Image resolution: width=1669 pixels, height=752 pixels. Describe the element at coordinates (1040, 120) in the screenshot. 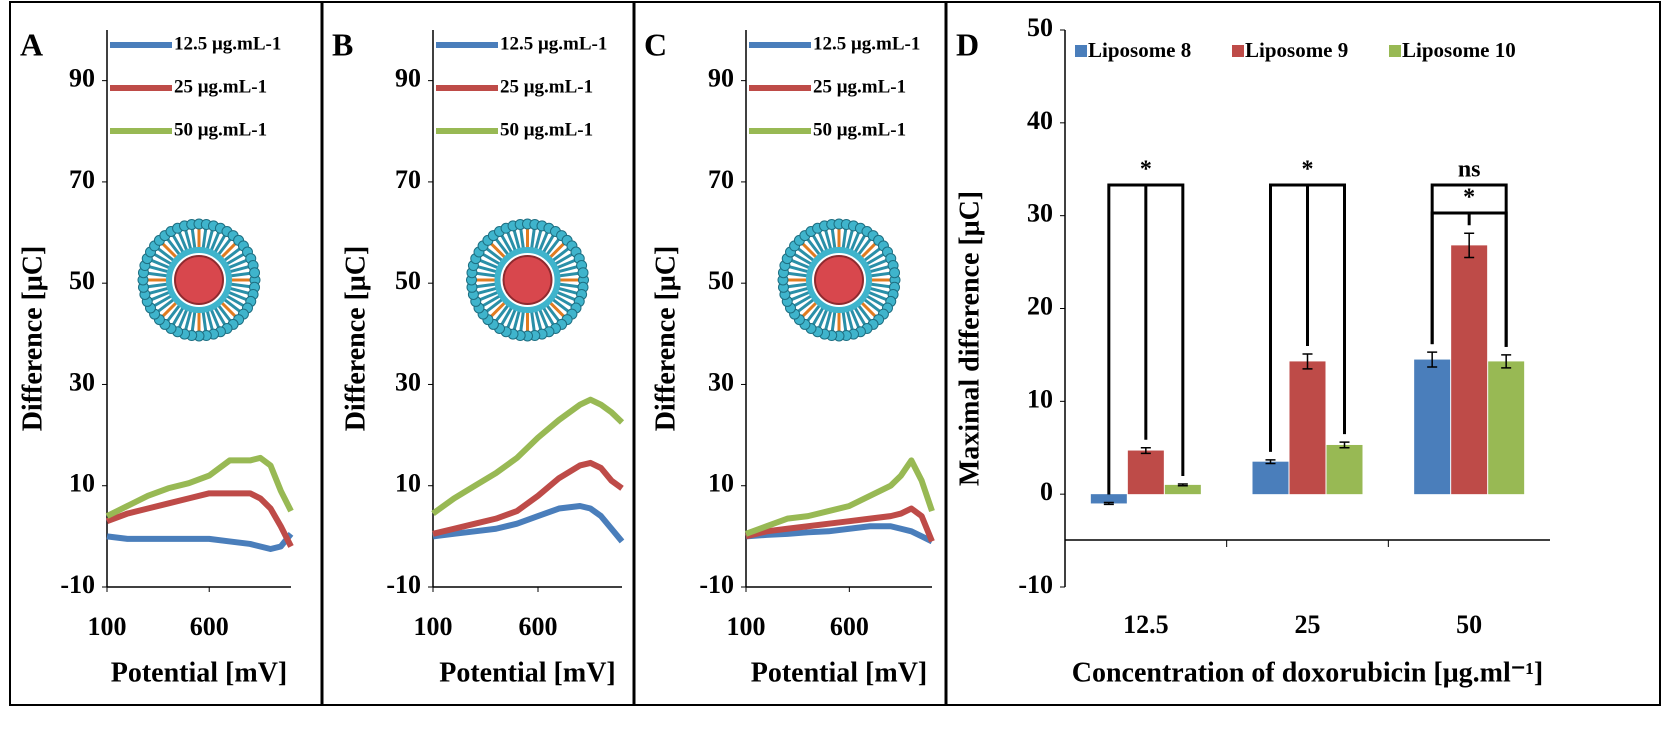

I see `y-tick-label: 40` at that location.